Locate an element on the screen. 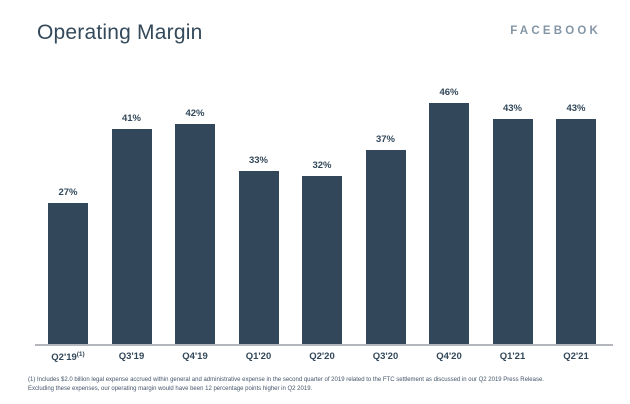 The width and height of the screenshot is (630, 404). x-axis-label-text: Q2'20 is located at coordinates (322, 356).